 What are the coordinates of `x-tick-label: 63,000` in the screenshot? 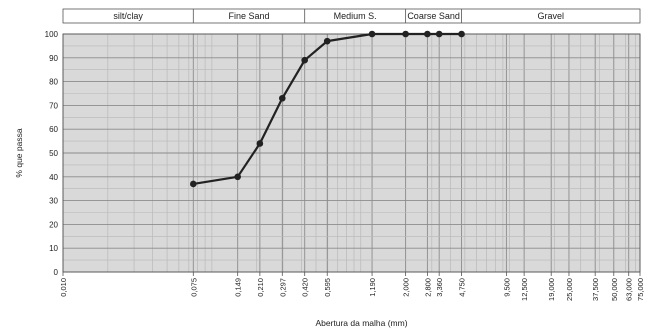 It's located at (629, 289).